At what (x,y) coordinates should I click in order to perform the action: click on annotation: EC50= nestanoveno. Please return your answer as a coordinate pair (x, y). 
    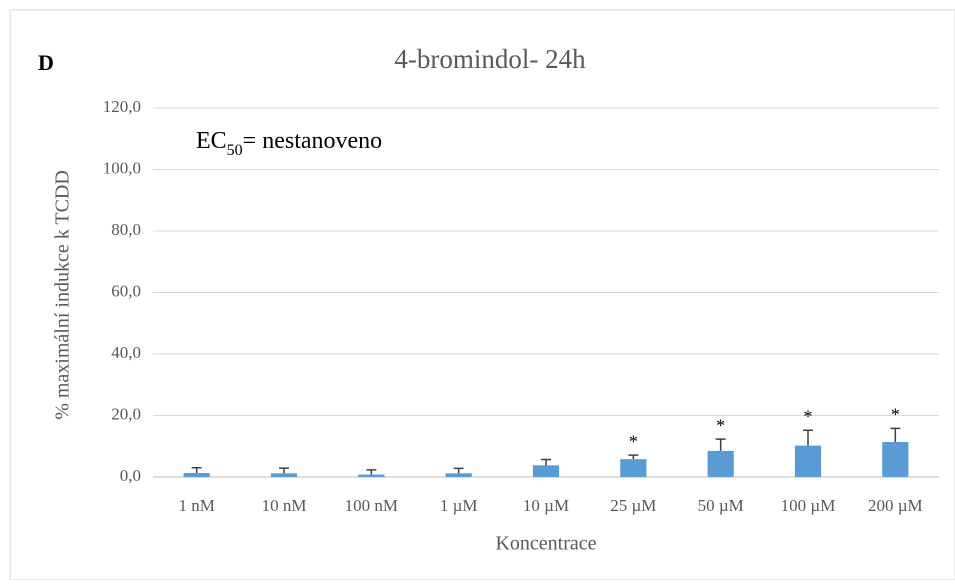
    Looking at the image, I should click on (289, 143).